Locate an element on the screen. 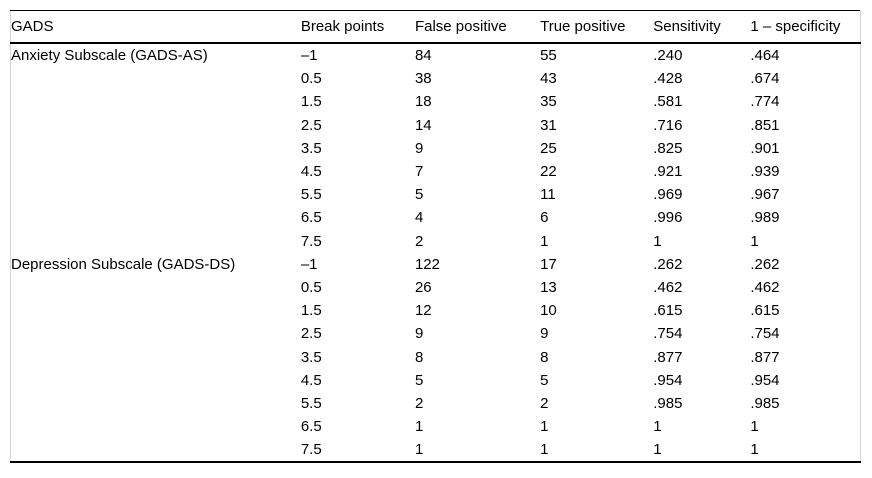 This screenshot has width=872, height=478. cell-1-minus-specificity: .989 is located at coordinates (765, 218).